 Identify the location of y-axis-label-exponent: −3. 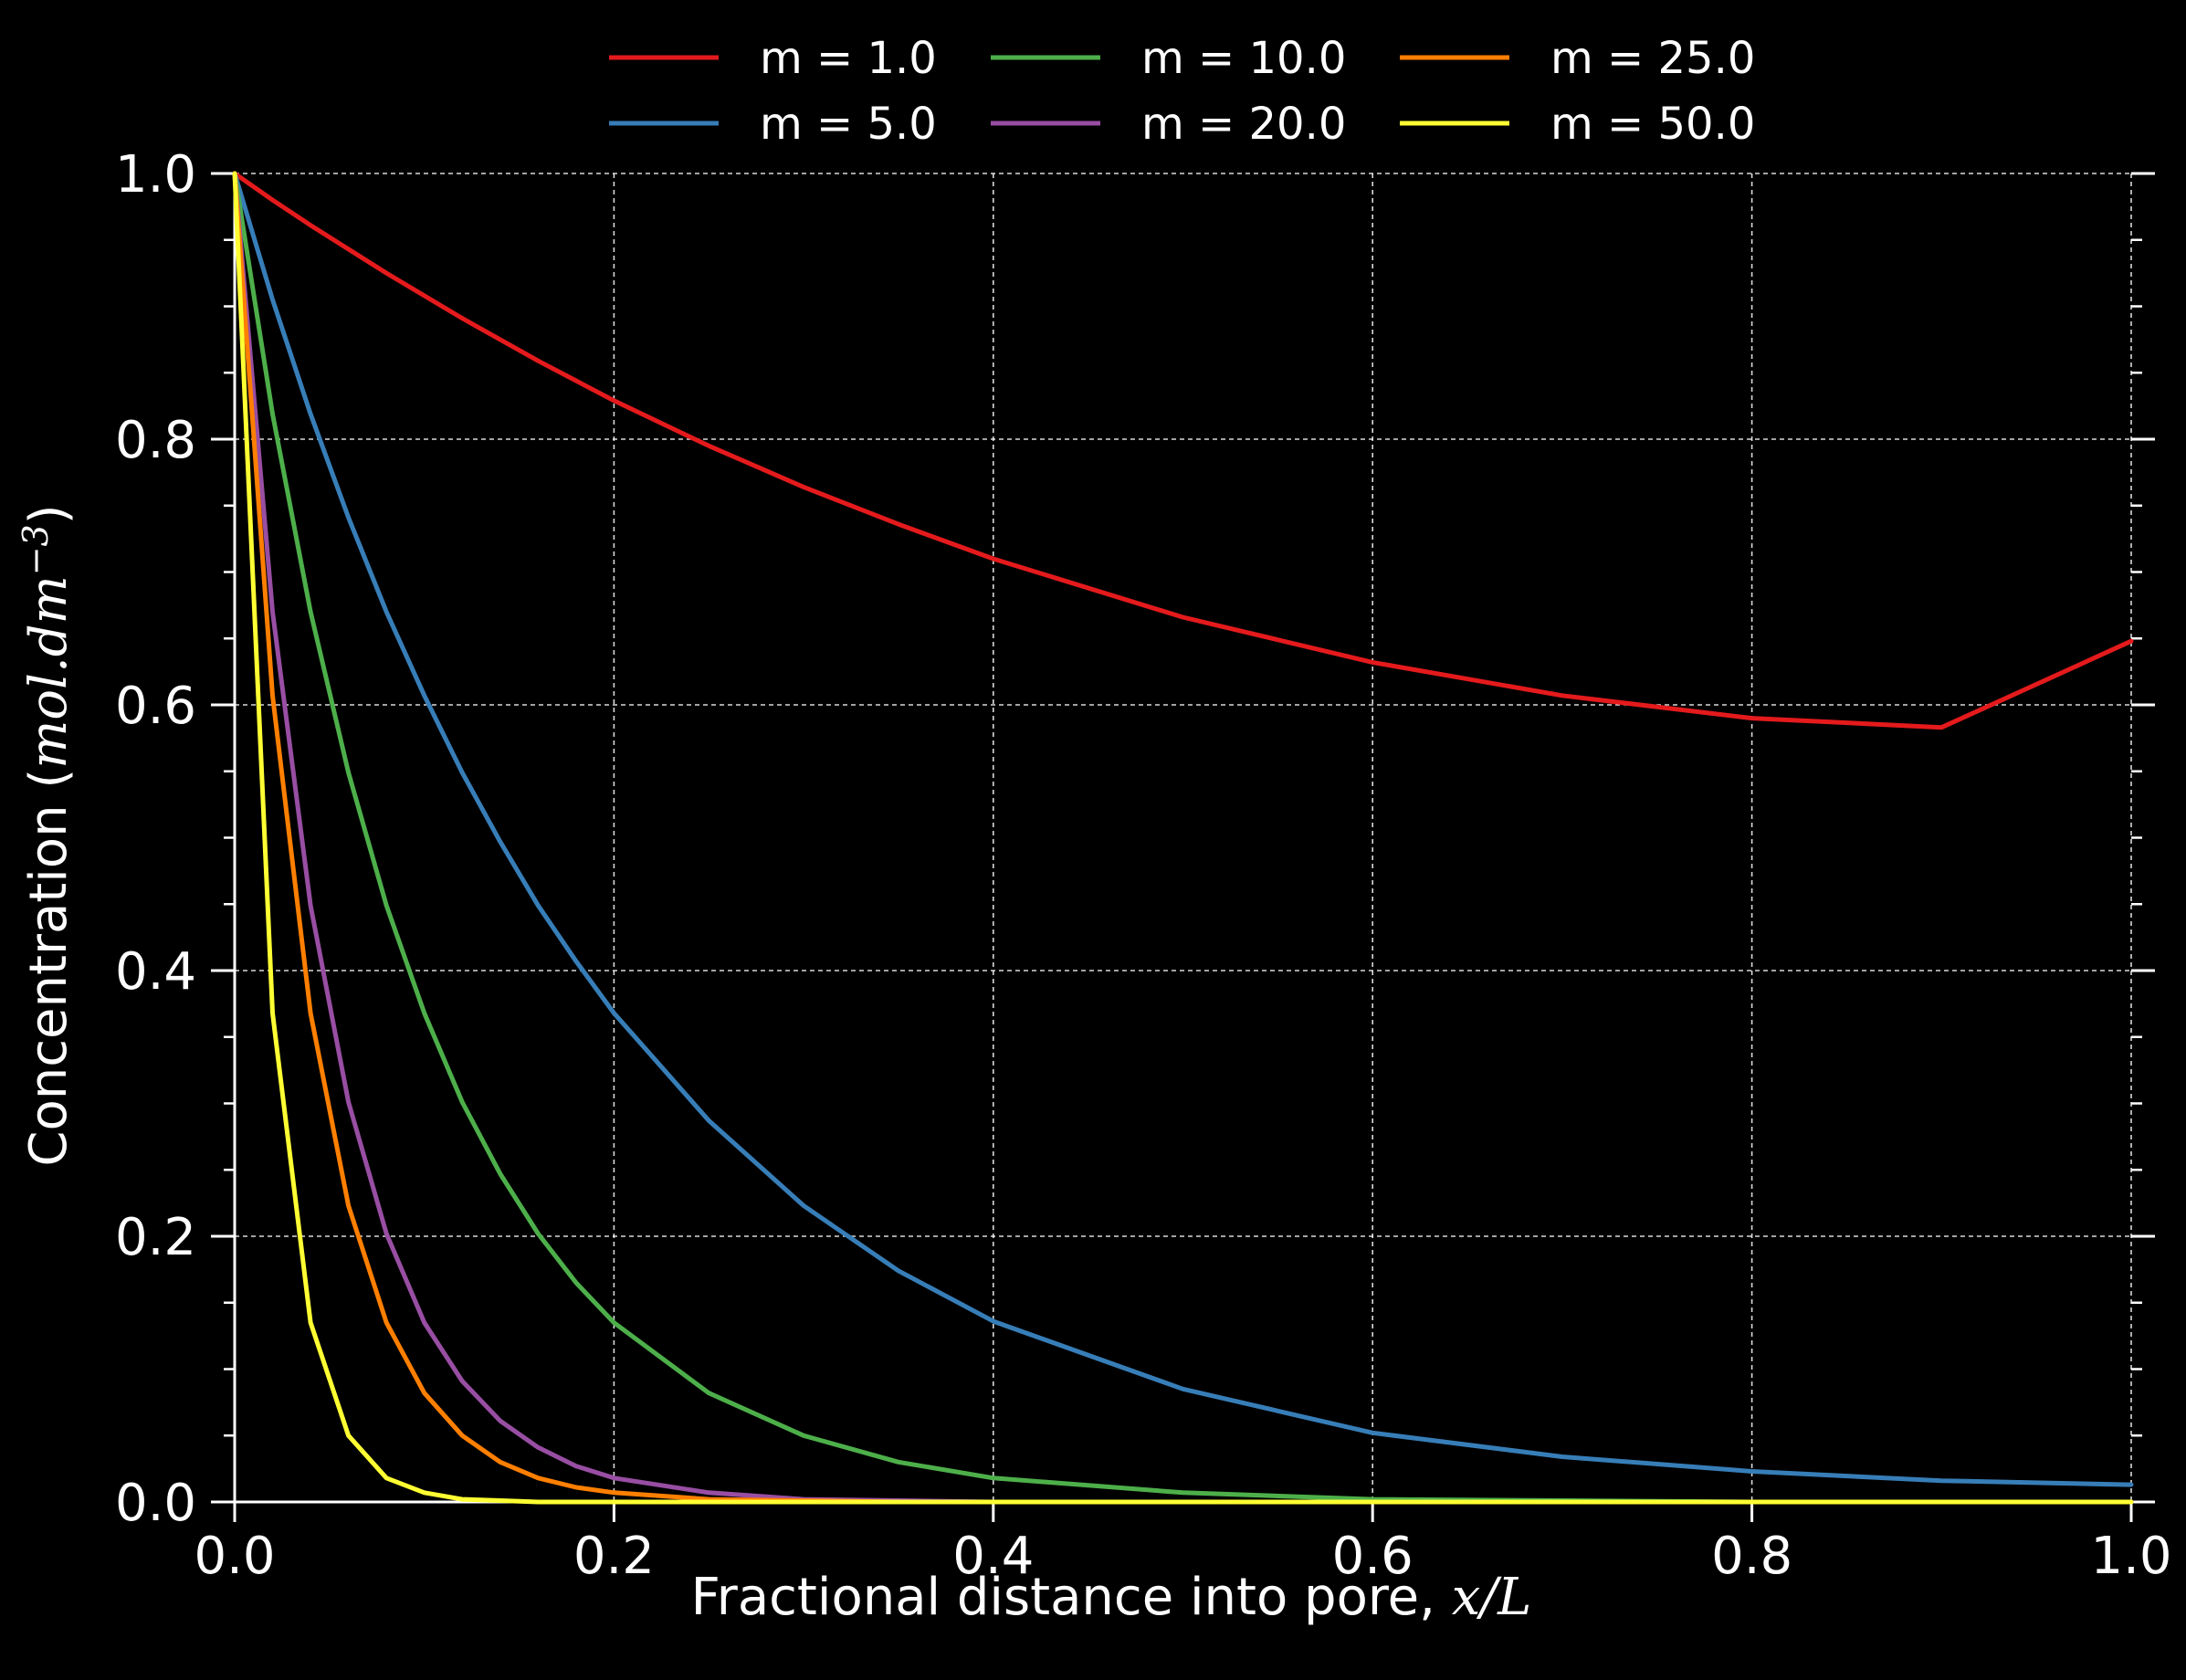
(36, 549).